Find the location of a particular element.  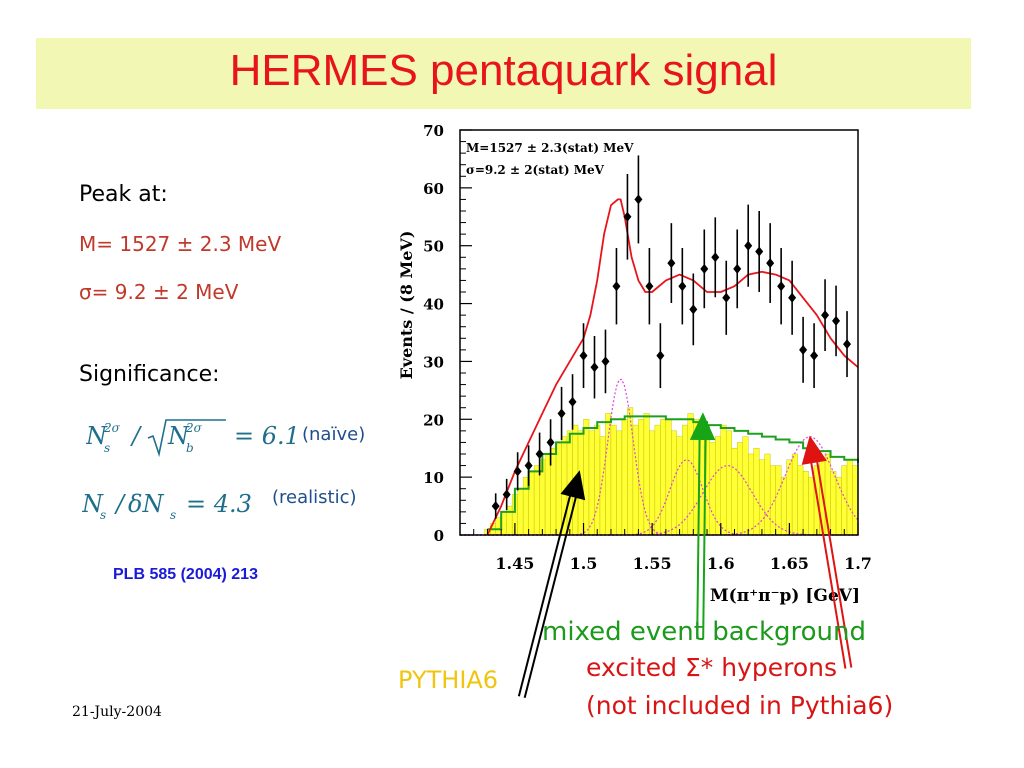

formula-nb: N is located at coordinates (178, 436).